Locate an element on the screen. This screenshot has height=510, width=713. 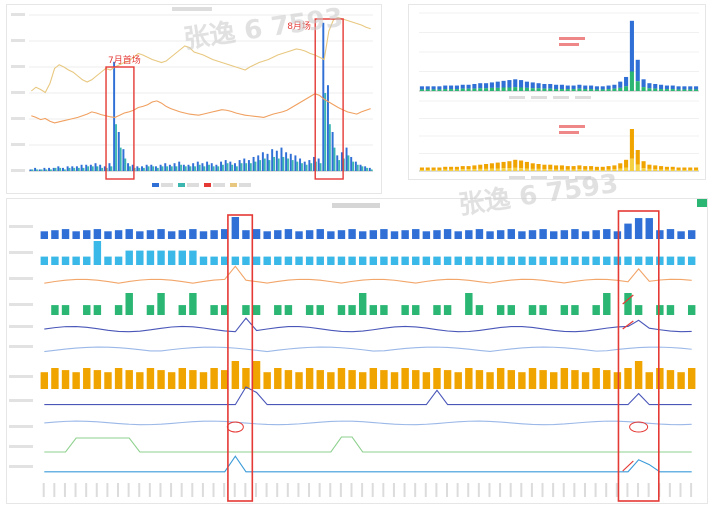
row5-line is located at coordinates (368, 325).